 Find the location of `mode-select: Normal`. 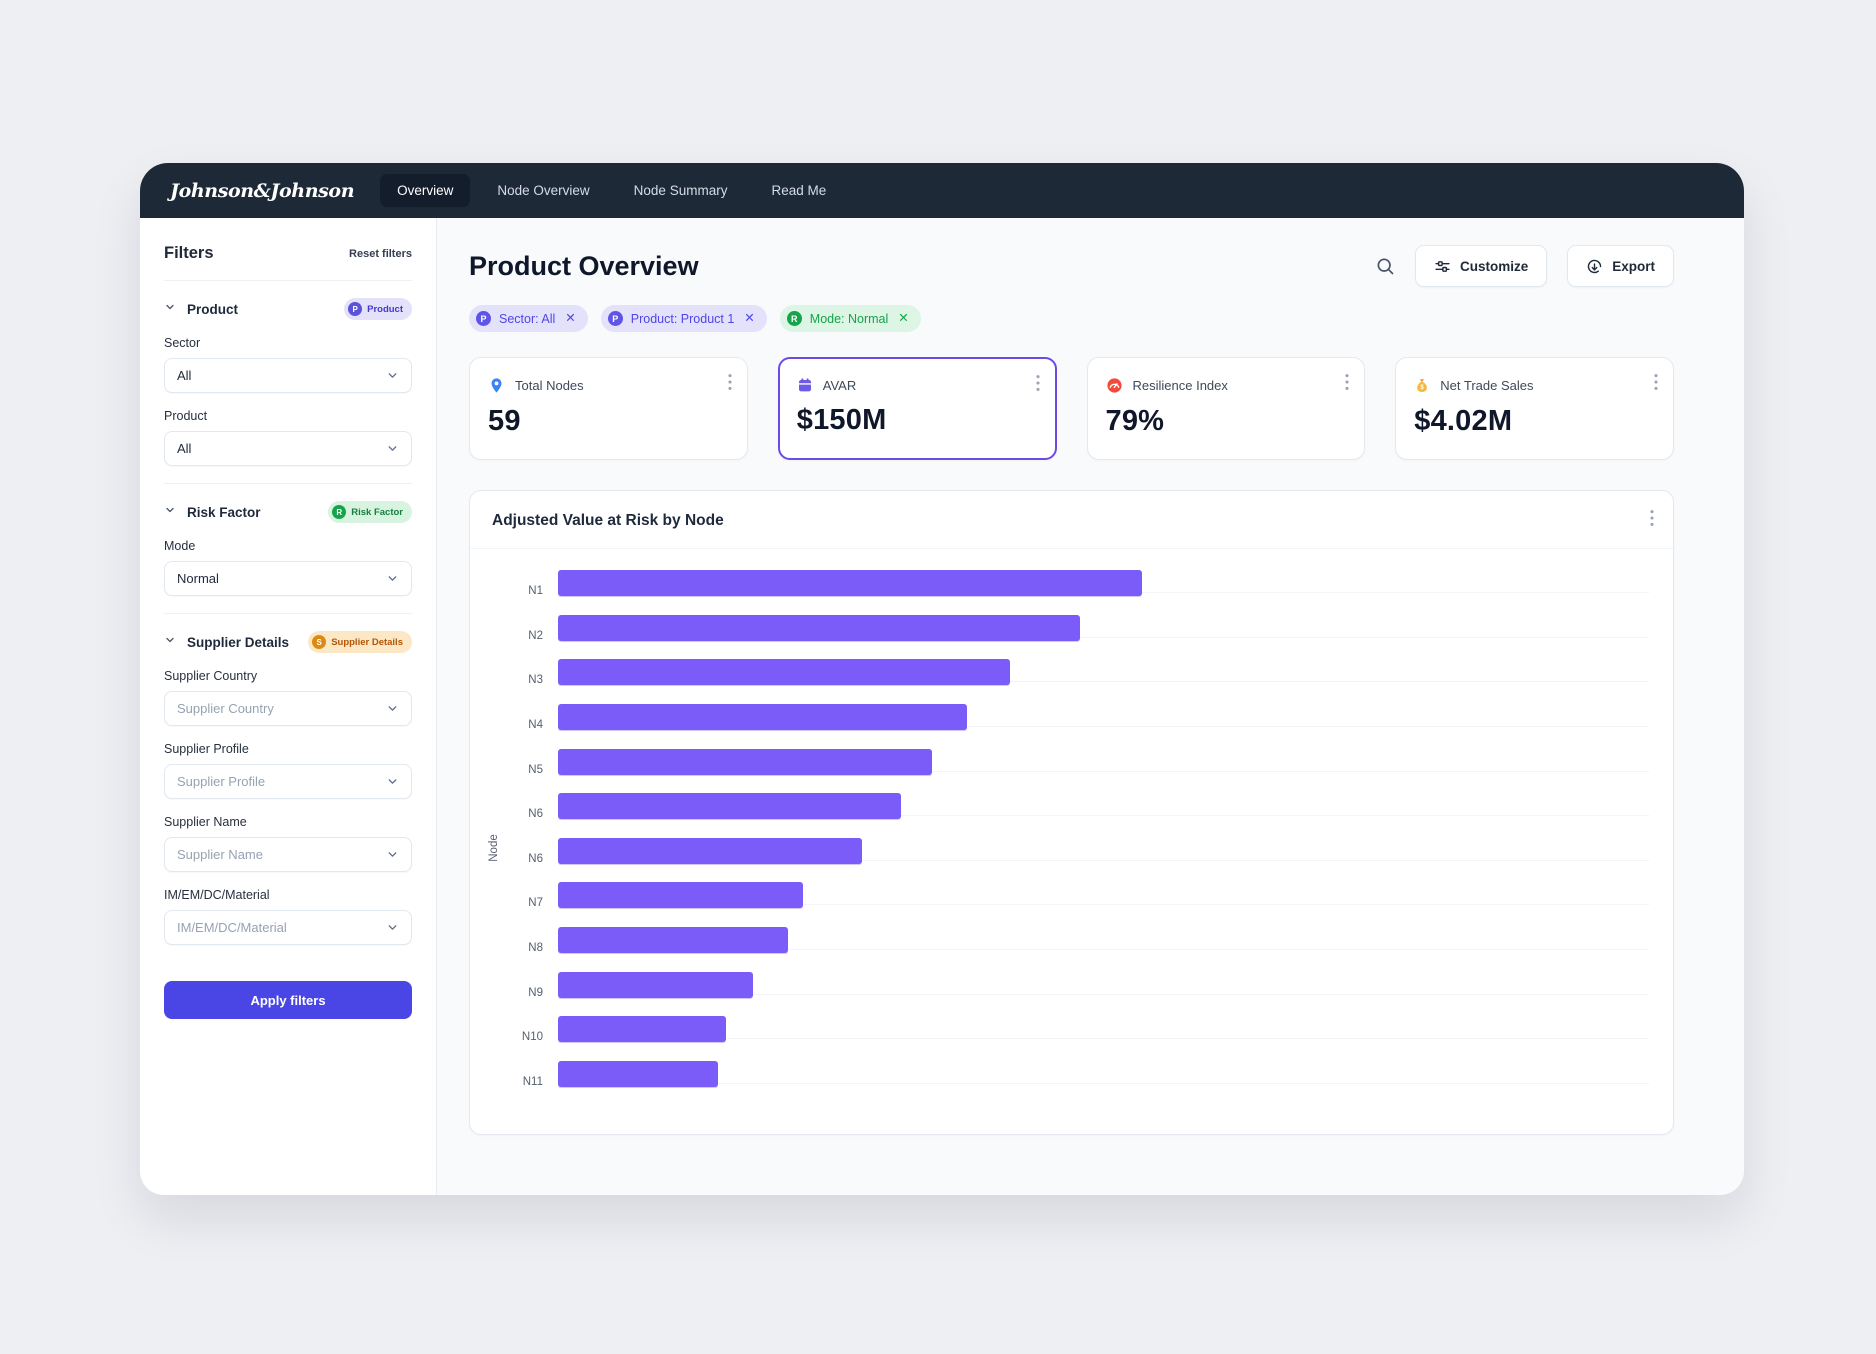

mode-select: Normal is located at coordinates (288, 578).